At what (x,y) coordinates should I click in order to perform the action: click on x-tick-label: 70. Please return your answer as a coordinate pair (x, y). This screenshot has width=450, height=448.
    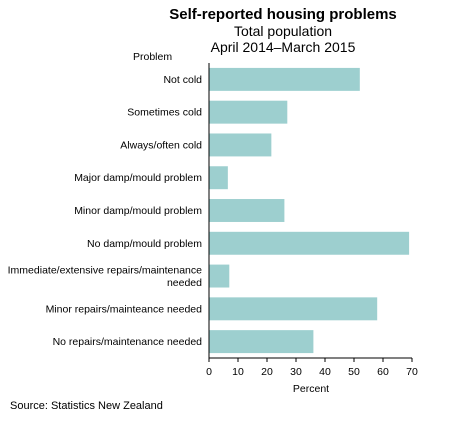
    Looking at the image, I should click on (412, 372).